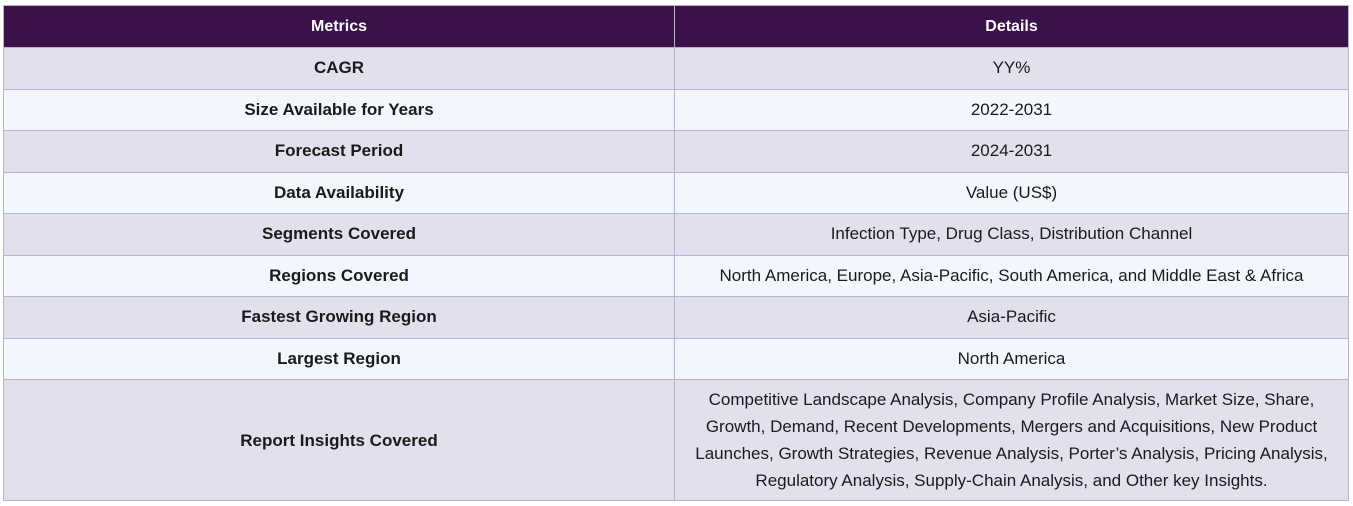  Describe the element at coordinates (1011, 317) in the screenshot. I see `detail-cell: Asia-Pacific` at that location.